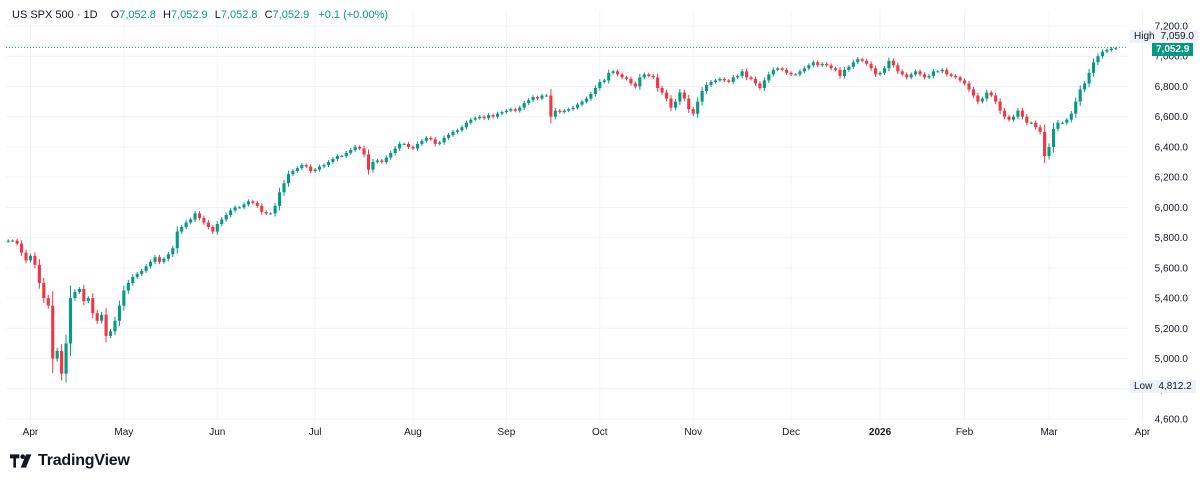  Describe the element at coordinates (791, 432) in the screenshot. I see `x-tick-label: Dec` at that location.